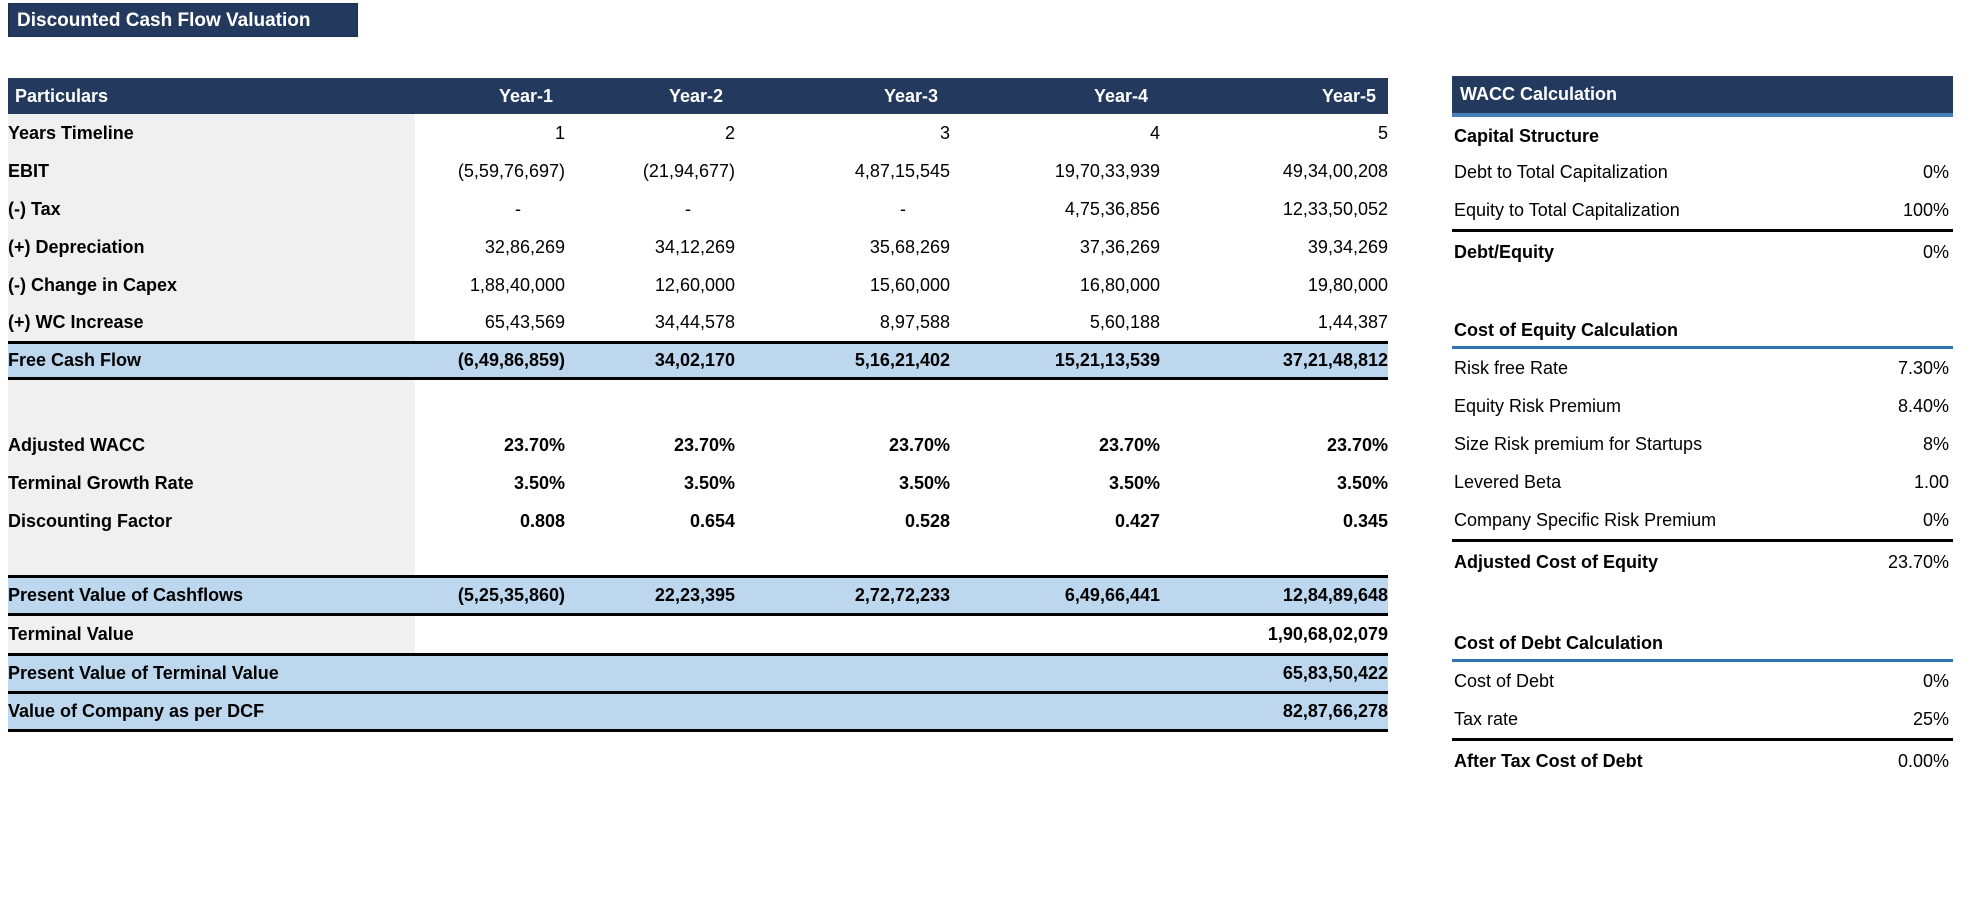 The height and width of the screenshot is (899, 1988). What do you see at coordinates (1511, 367) in the screenshot?
I see `line-item-label: Risk free Rate` at bounding box center [1511, 367].